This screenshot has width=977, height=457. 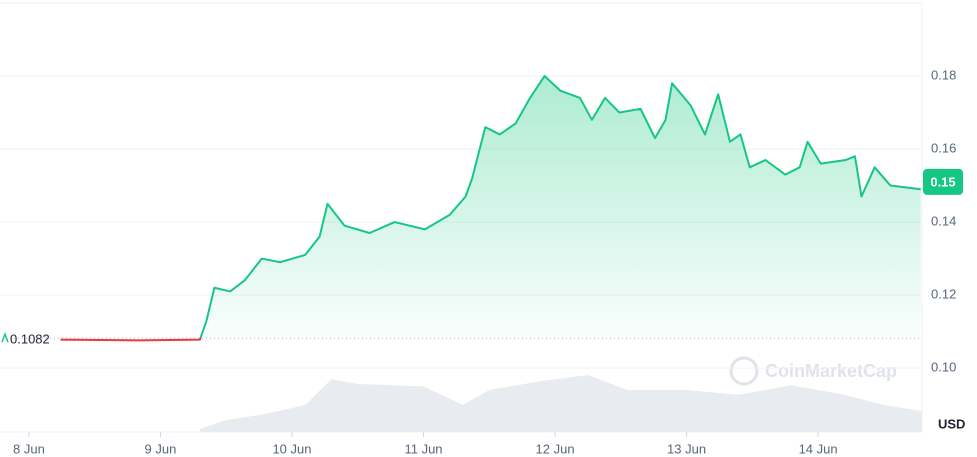 What do you see at coordinates (29, 448) in the screenshot?
I see `x-tick-label: 8 Jun` at bounding box center [29, 448].